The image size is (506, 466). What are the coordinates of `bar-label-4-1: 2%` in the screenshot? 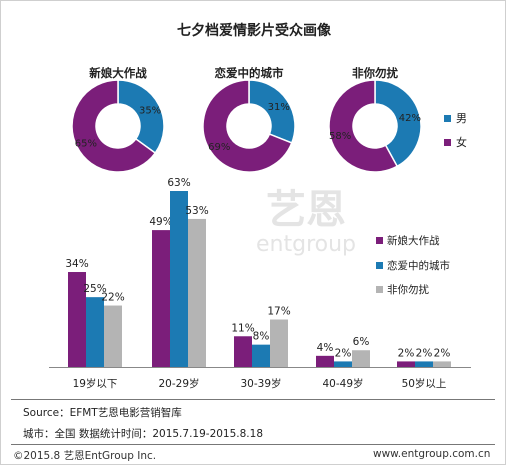 It's located at (424, 353).